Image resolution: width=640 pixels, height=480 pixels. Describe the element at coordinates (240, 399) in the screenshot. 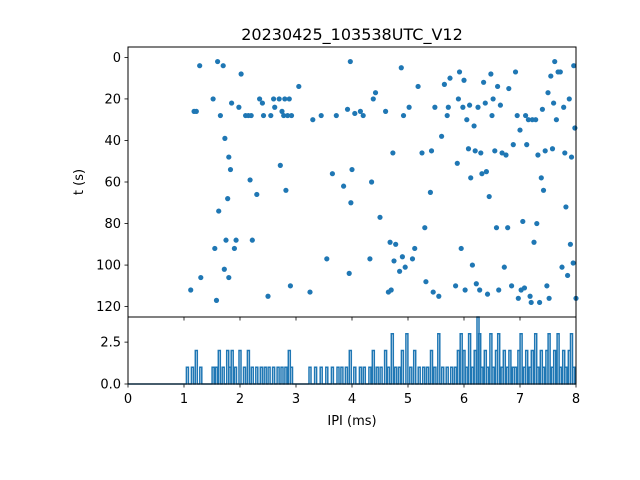

I see `histogram-x-tick-label: 2` at that location.